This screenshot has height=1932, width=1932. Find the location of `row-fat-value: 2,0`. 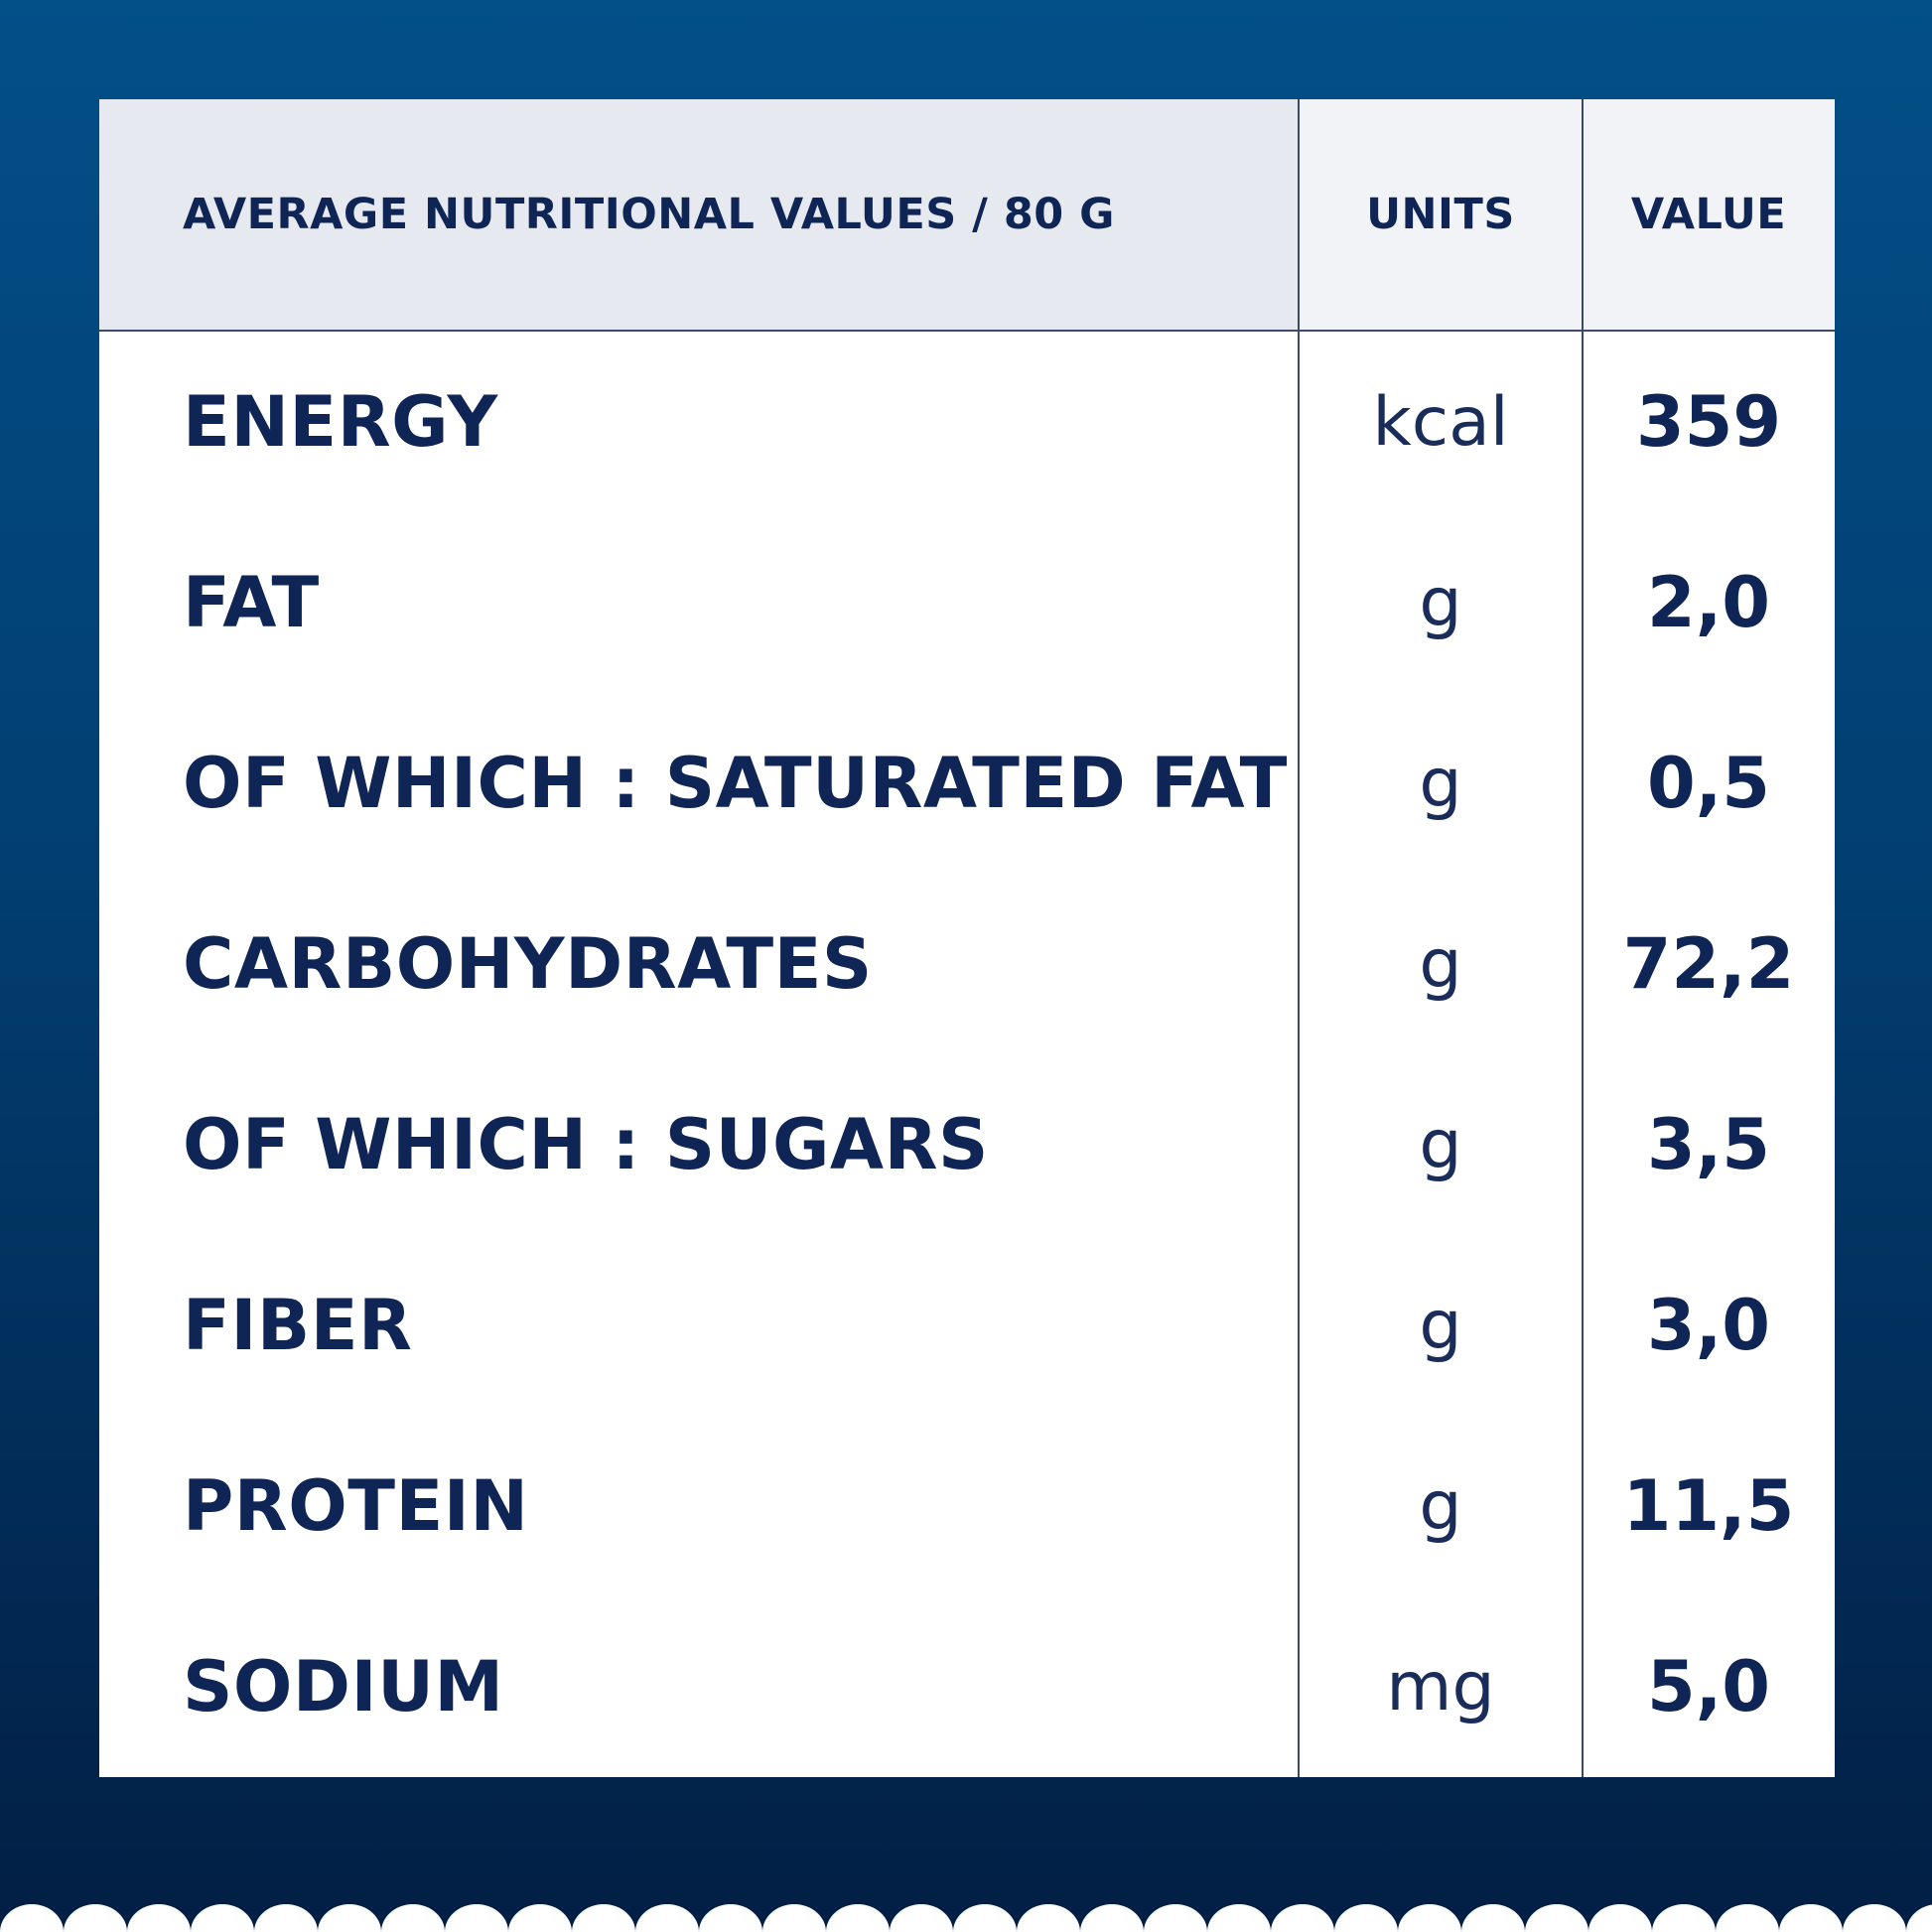

row-fat-value: 2,0 is located at coordinates (1708, 602).